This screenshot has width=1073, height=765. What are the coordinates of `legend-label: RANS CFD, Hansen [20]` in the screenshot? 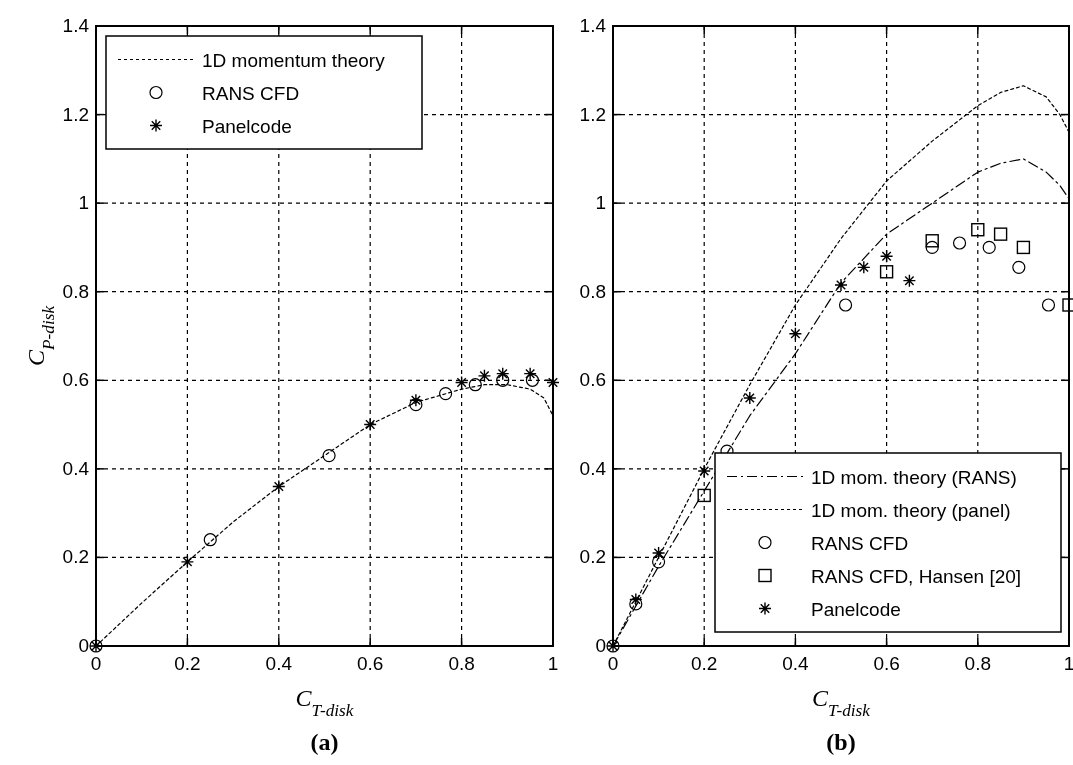 It's located at (916, 576).